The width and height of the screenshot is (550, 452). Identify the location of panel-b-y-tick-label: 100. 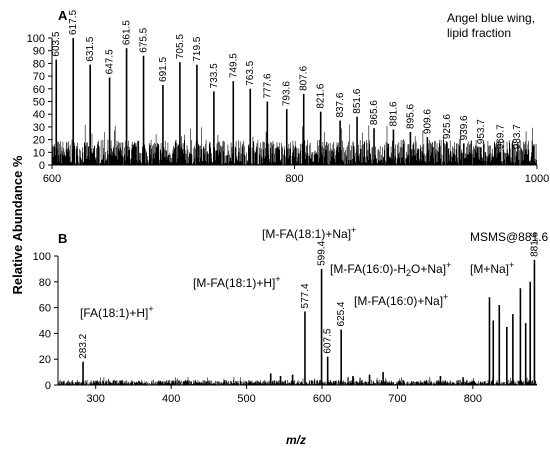
(42, 257).